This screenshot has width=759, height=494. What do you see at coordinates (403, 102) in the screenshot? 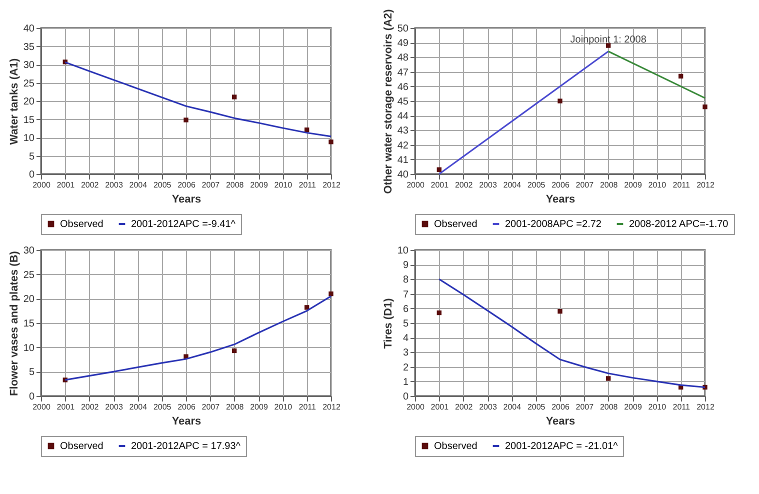
I see `y-tick-label: 45` at bounding box center [403, 102].